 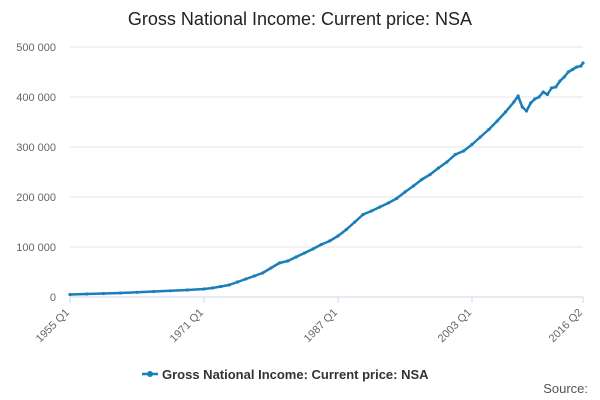 I want to click on legend-dot-marker, so click(x=150, y=374).